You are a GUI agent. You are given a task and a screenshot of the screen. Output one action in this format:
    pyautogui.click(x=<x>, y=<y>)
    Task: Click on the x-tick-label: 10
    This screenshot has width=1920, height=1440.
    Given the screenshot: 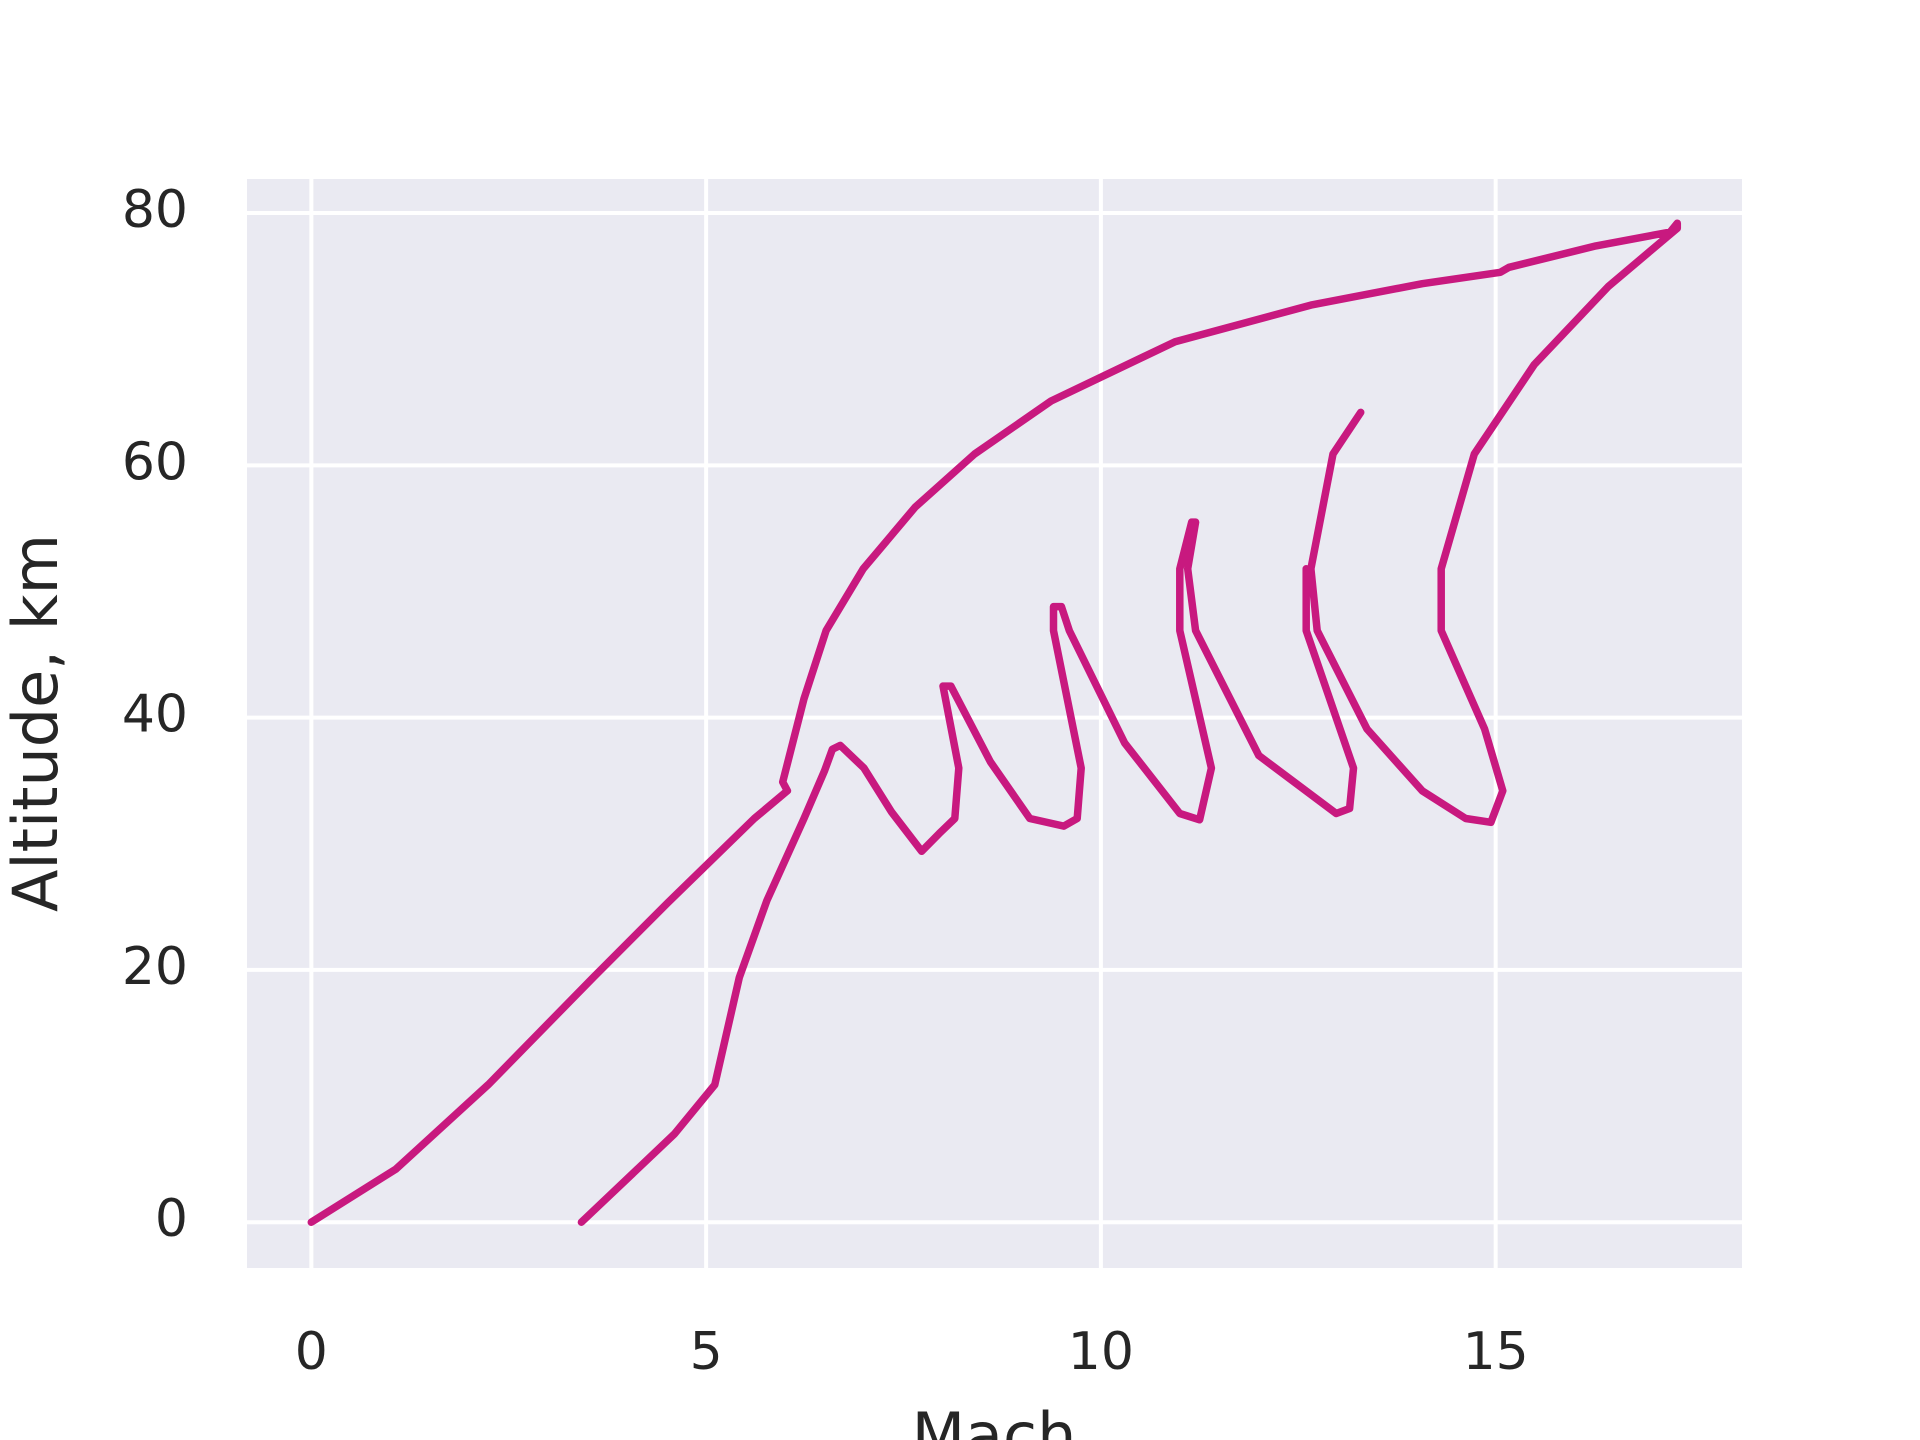 What is the action you would take?
    pyautogui.click(x=1101, y=1352)
    